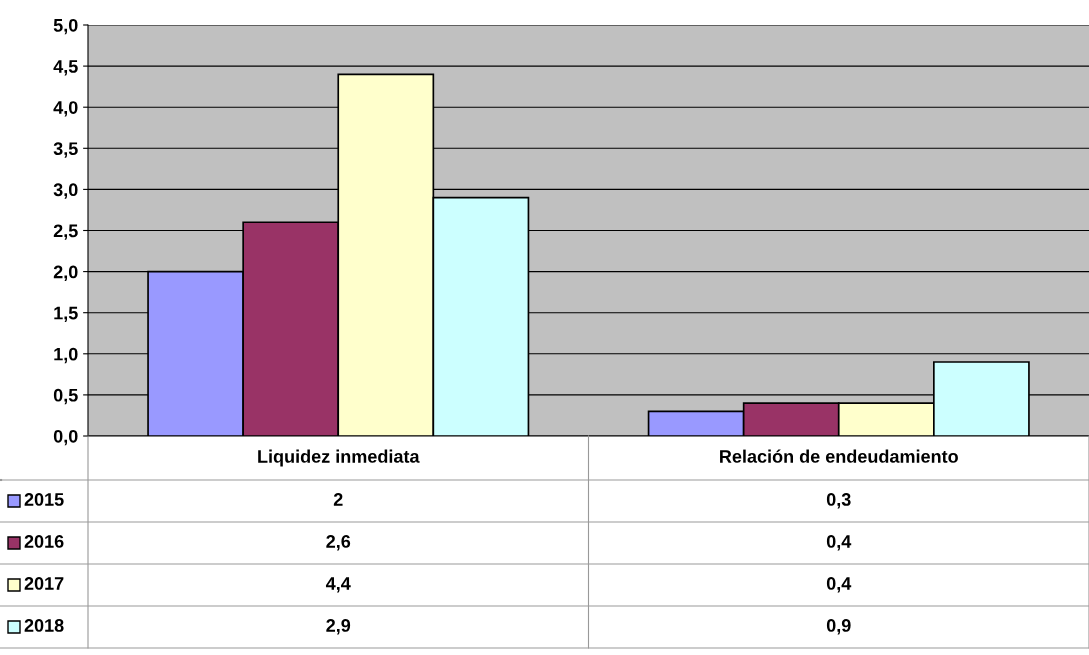 The height and width of the screenshot is (655, 1089). What do you see at coordinates (65, 437) in the screenshot?
I see `y-tick-label: 0,0` at bounding box center [65, 437].